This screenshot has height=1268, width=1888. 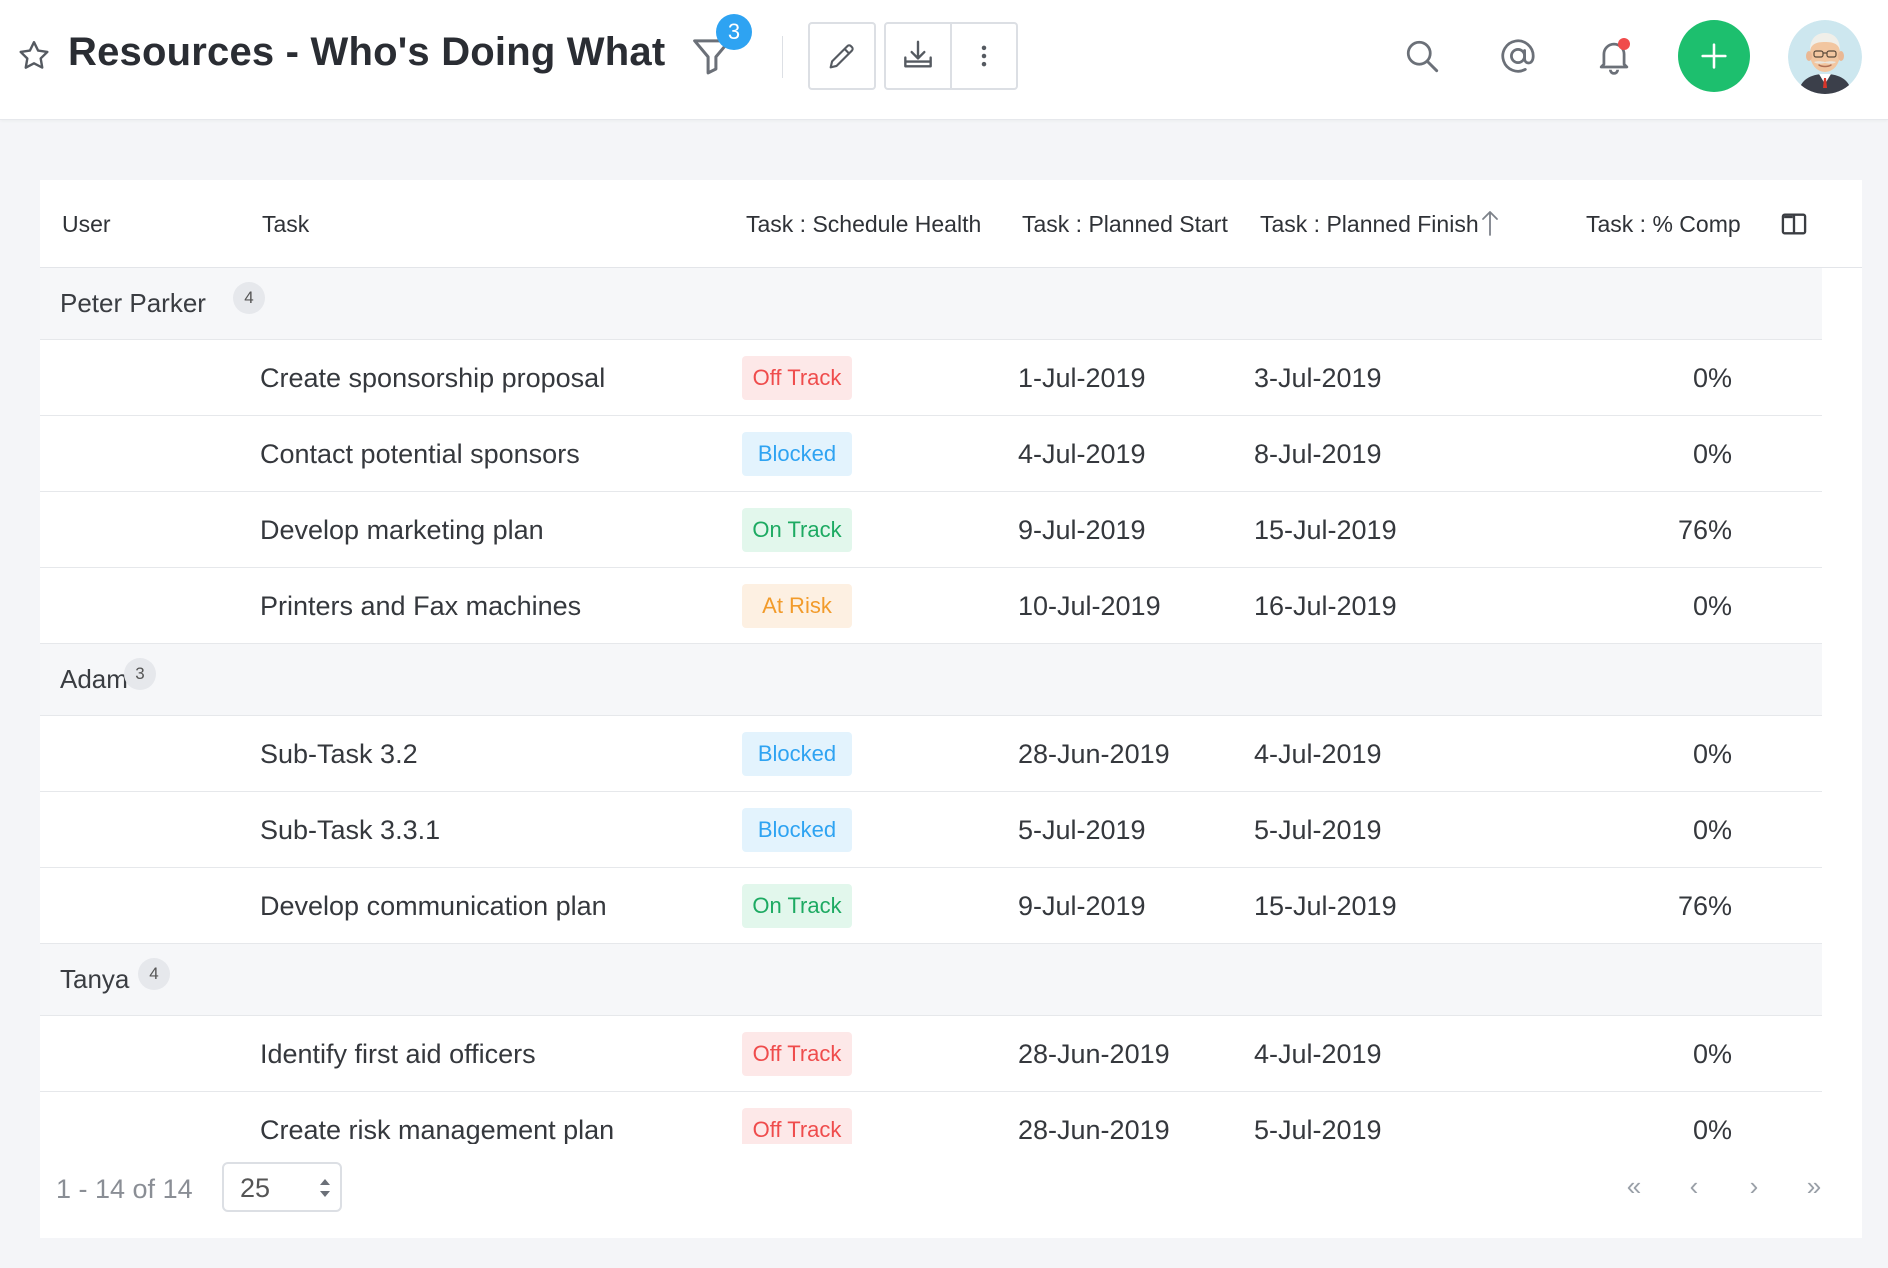 I want to click on task-name: Create sponsorship proposal, so click(x=433, y=378).